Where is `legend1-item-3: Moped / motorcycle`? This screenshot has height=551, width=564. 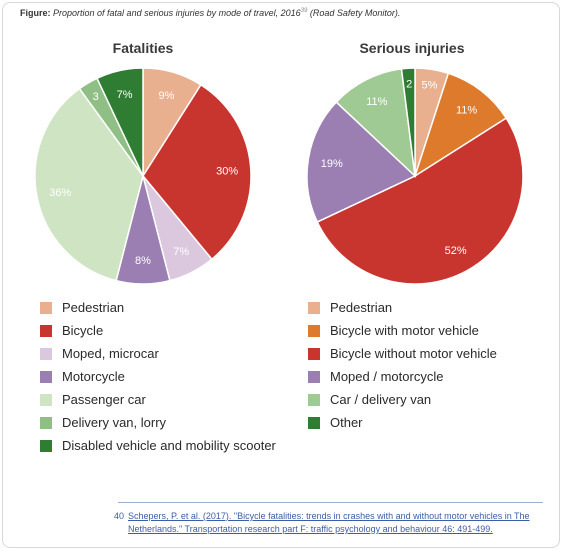
legend1-item-3: Moped / motorcycle is located at coordinates (402, 376).